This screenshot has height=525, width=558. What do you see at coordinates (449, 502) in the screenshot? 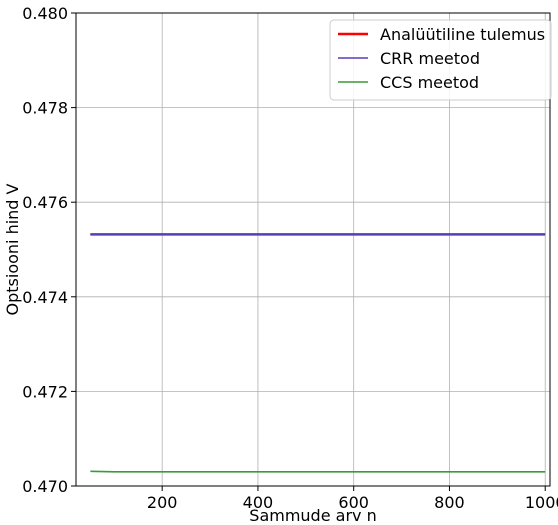
I see `x-tick-label: 800` at bounding box center [449, 502].